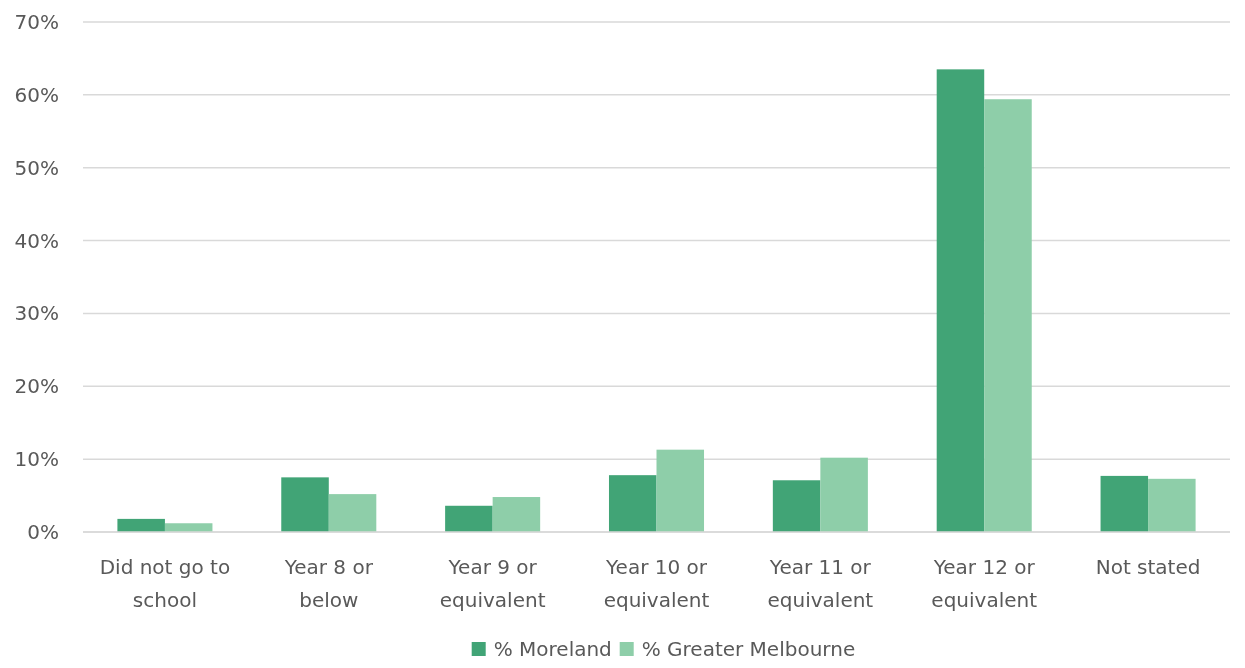  What do you see at coordinates (36, 313) in the screenshot?
I see `y-tick-label: 30%` at bounding box center [36, 313].